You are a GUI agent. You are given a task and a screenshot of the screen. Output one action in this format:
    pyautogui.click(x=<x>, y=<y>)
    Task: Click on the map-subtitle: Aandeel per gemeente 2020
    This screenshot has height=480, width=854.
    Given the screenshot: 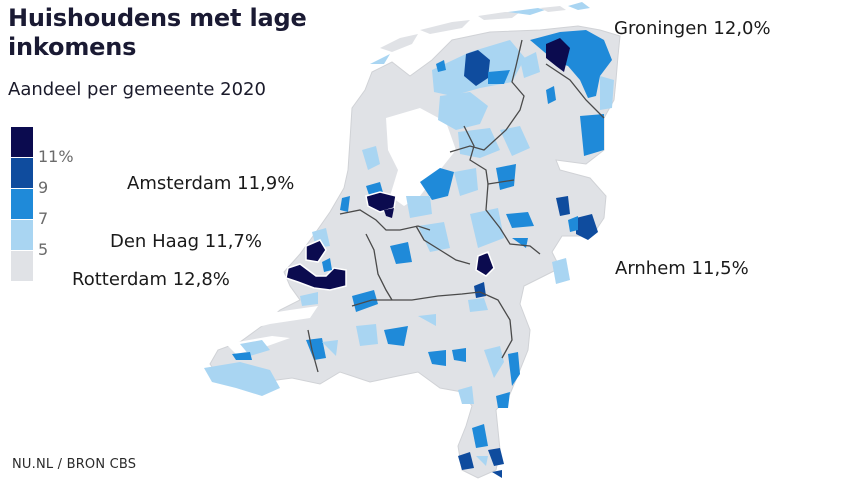 What is the action you would take?
    pyautogui.click(x=137, y=89)
    